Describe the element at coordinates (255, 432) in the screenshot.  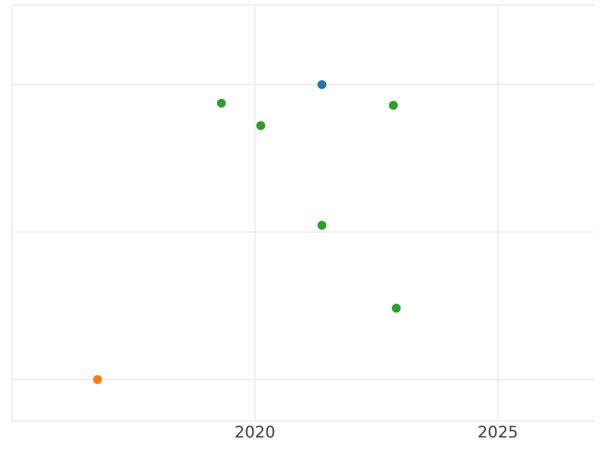
I see `x-tick-label: 2020` at that location.